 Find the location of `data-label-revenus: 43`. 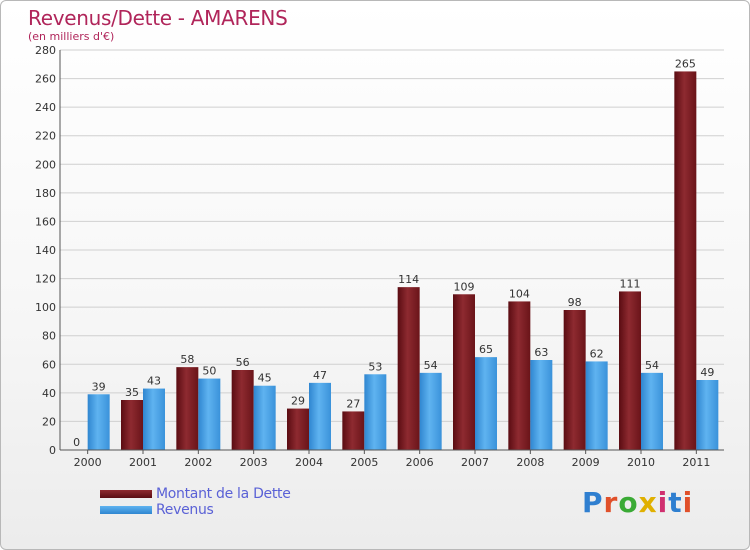

data-label-revenus: 43 is located at coordinates (154, 381).